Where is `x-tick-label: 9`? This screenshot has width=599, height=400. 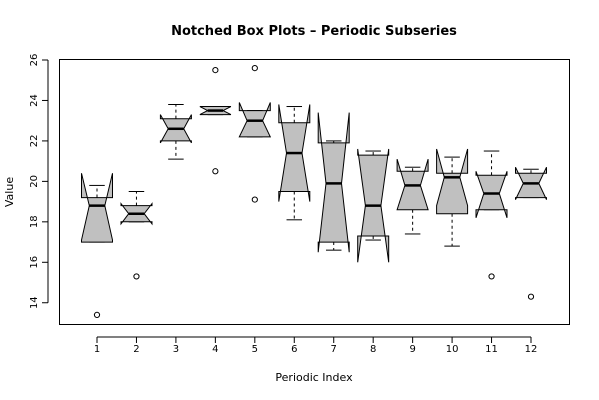
x-tick-label: 9 is located at coordinates (412, 349).